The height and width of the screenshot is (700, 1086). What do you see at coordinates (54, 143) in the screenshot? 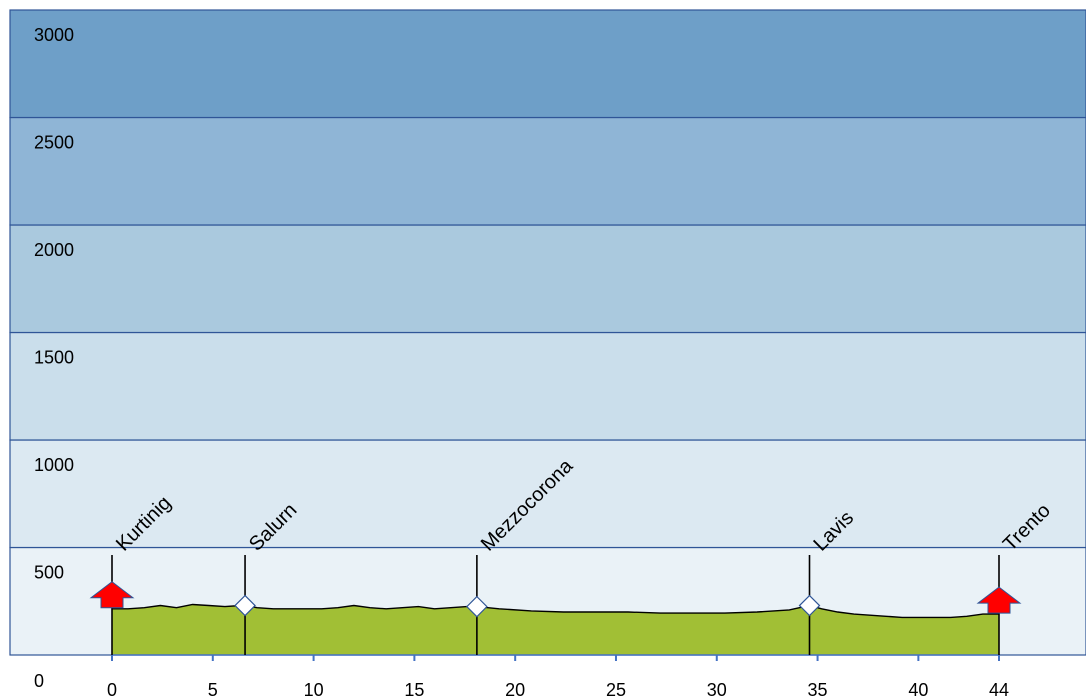
I see `y-tick-label: 2500` at bounding box center [54, 143].